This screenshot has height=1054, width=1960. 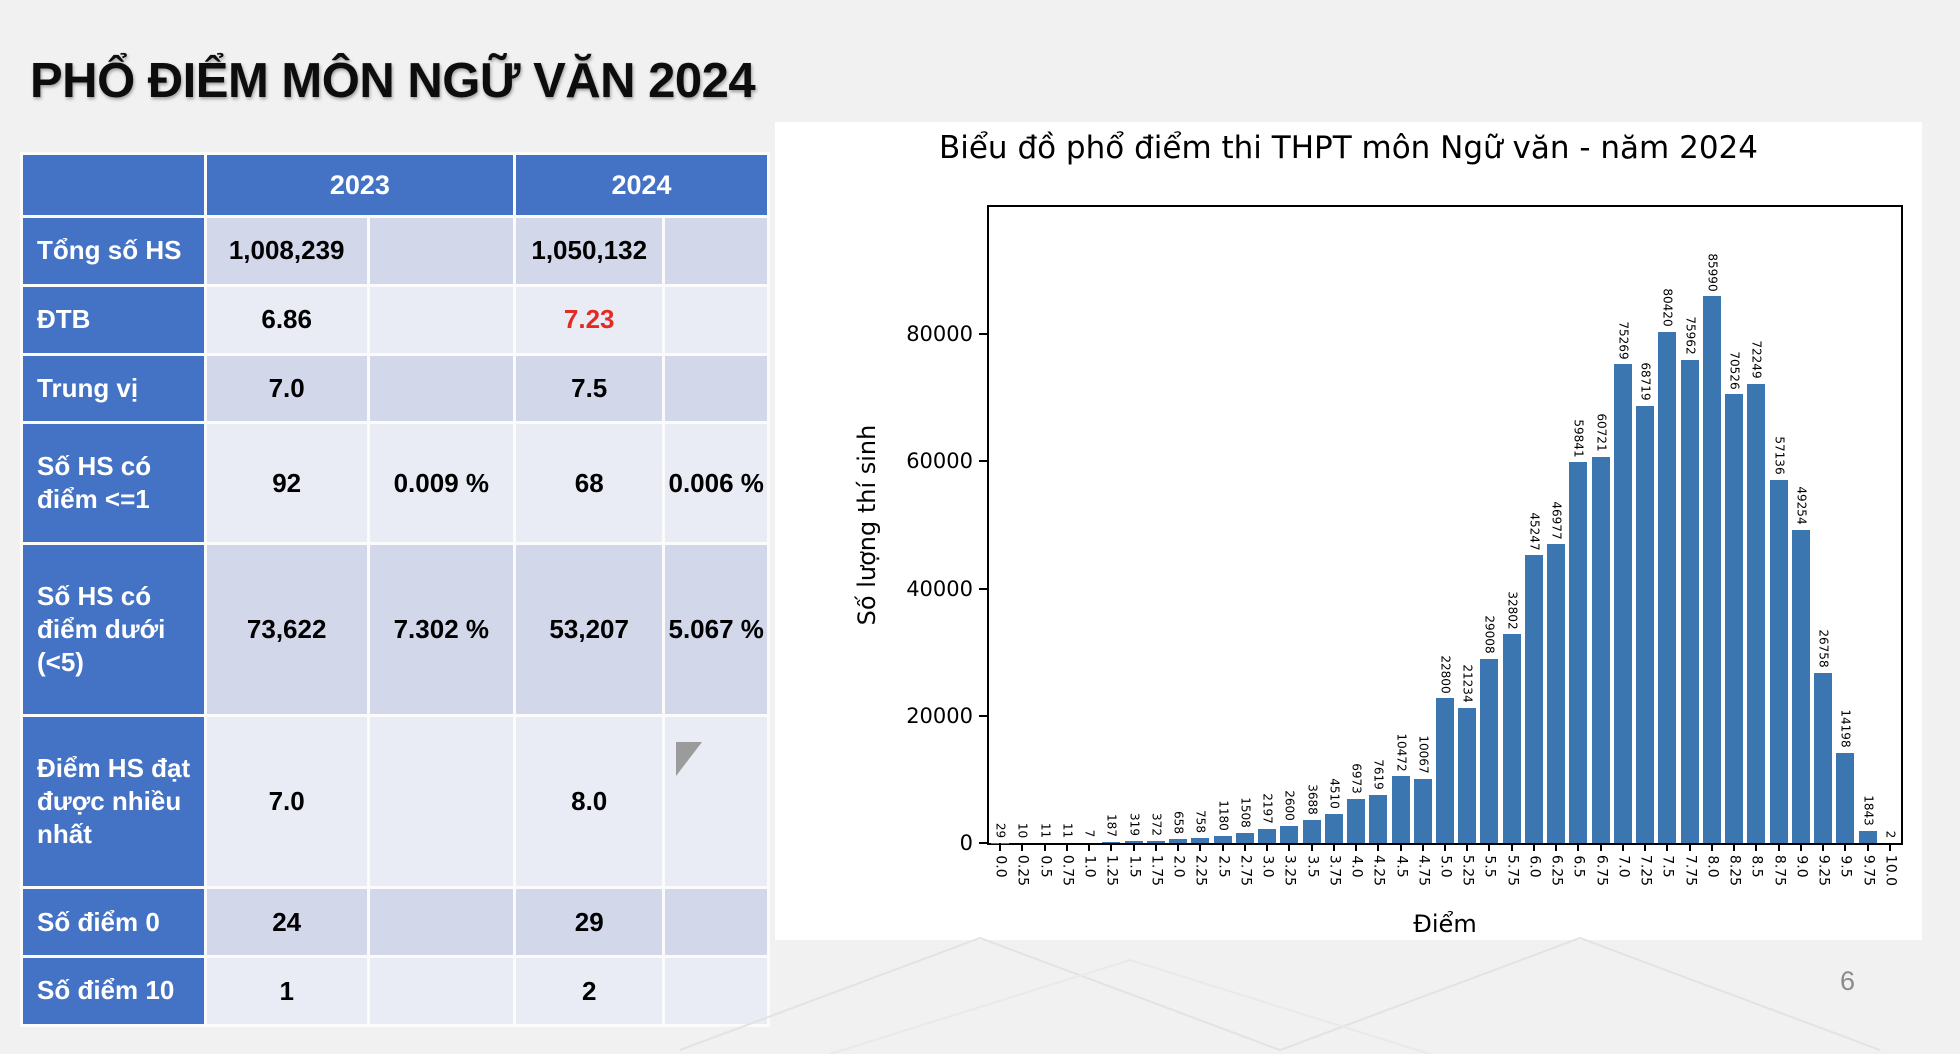 I want to click on row-label: Trung vị, so click(x=113, y=388).